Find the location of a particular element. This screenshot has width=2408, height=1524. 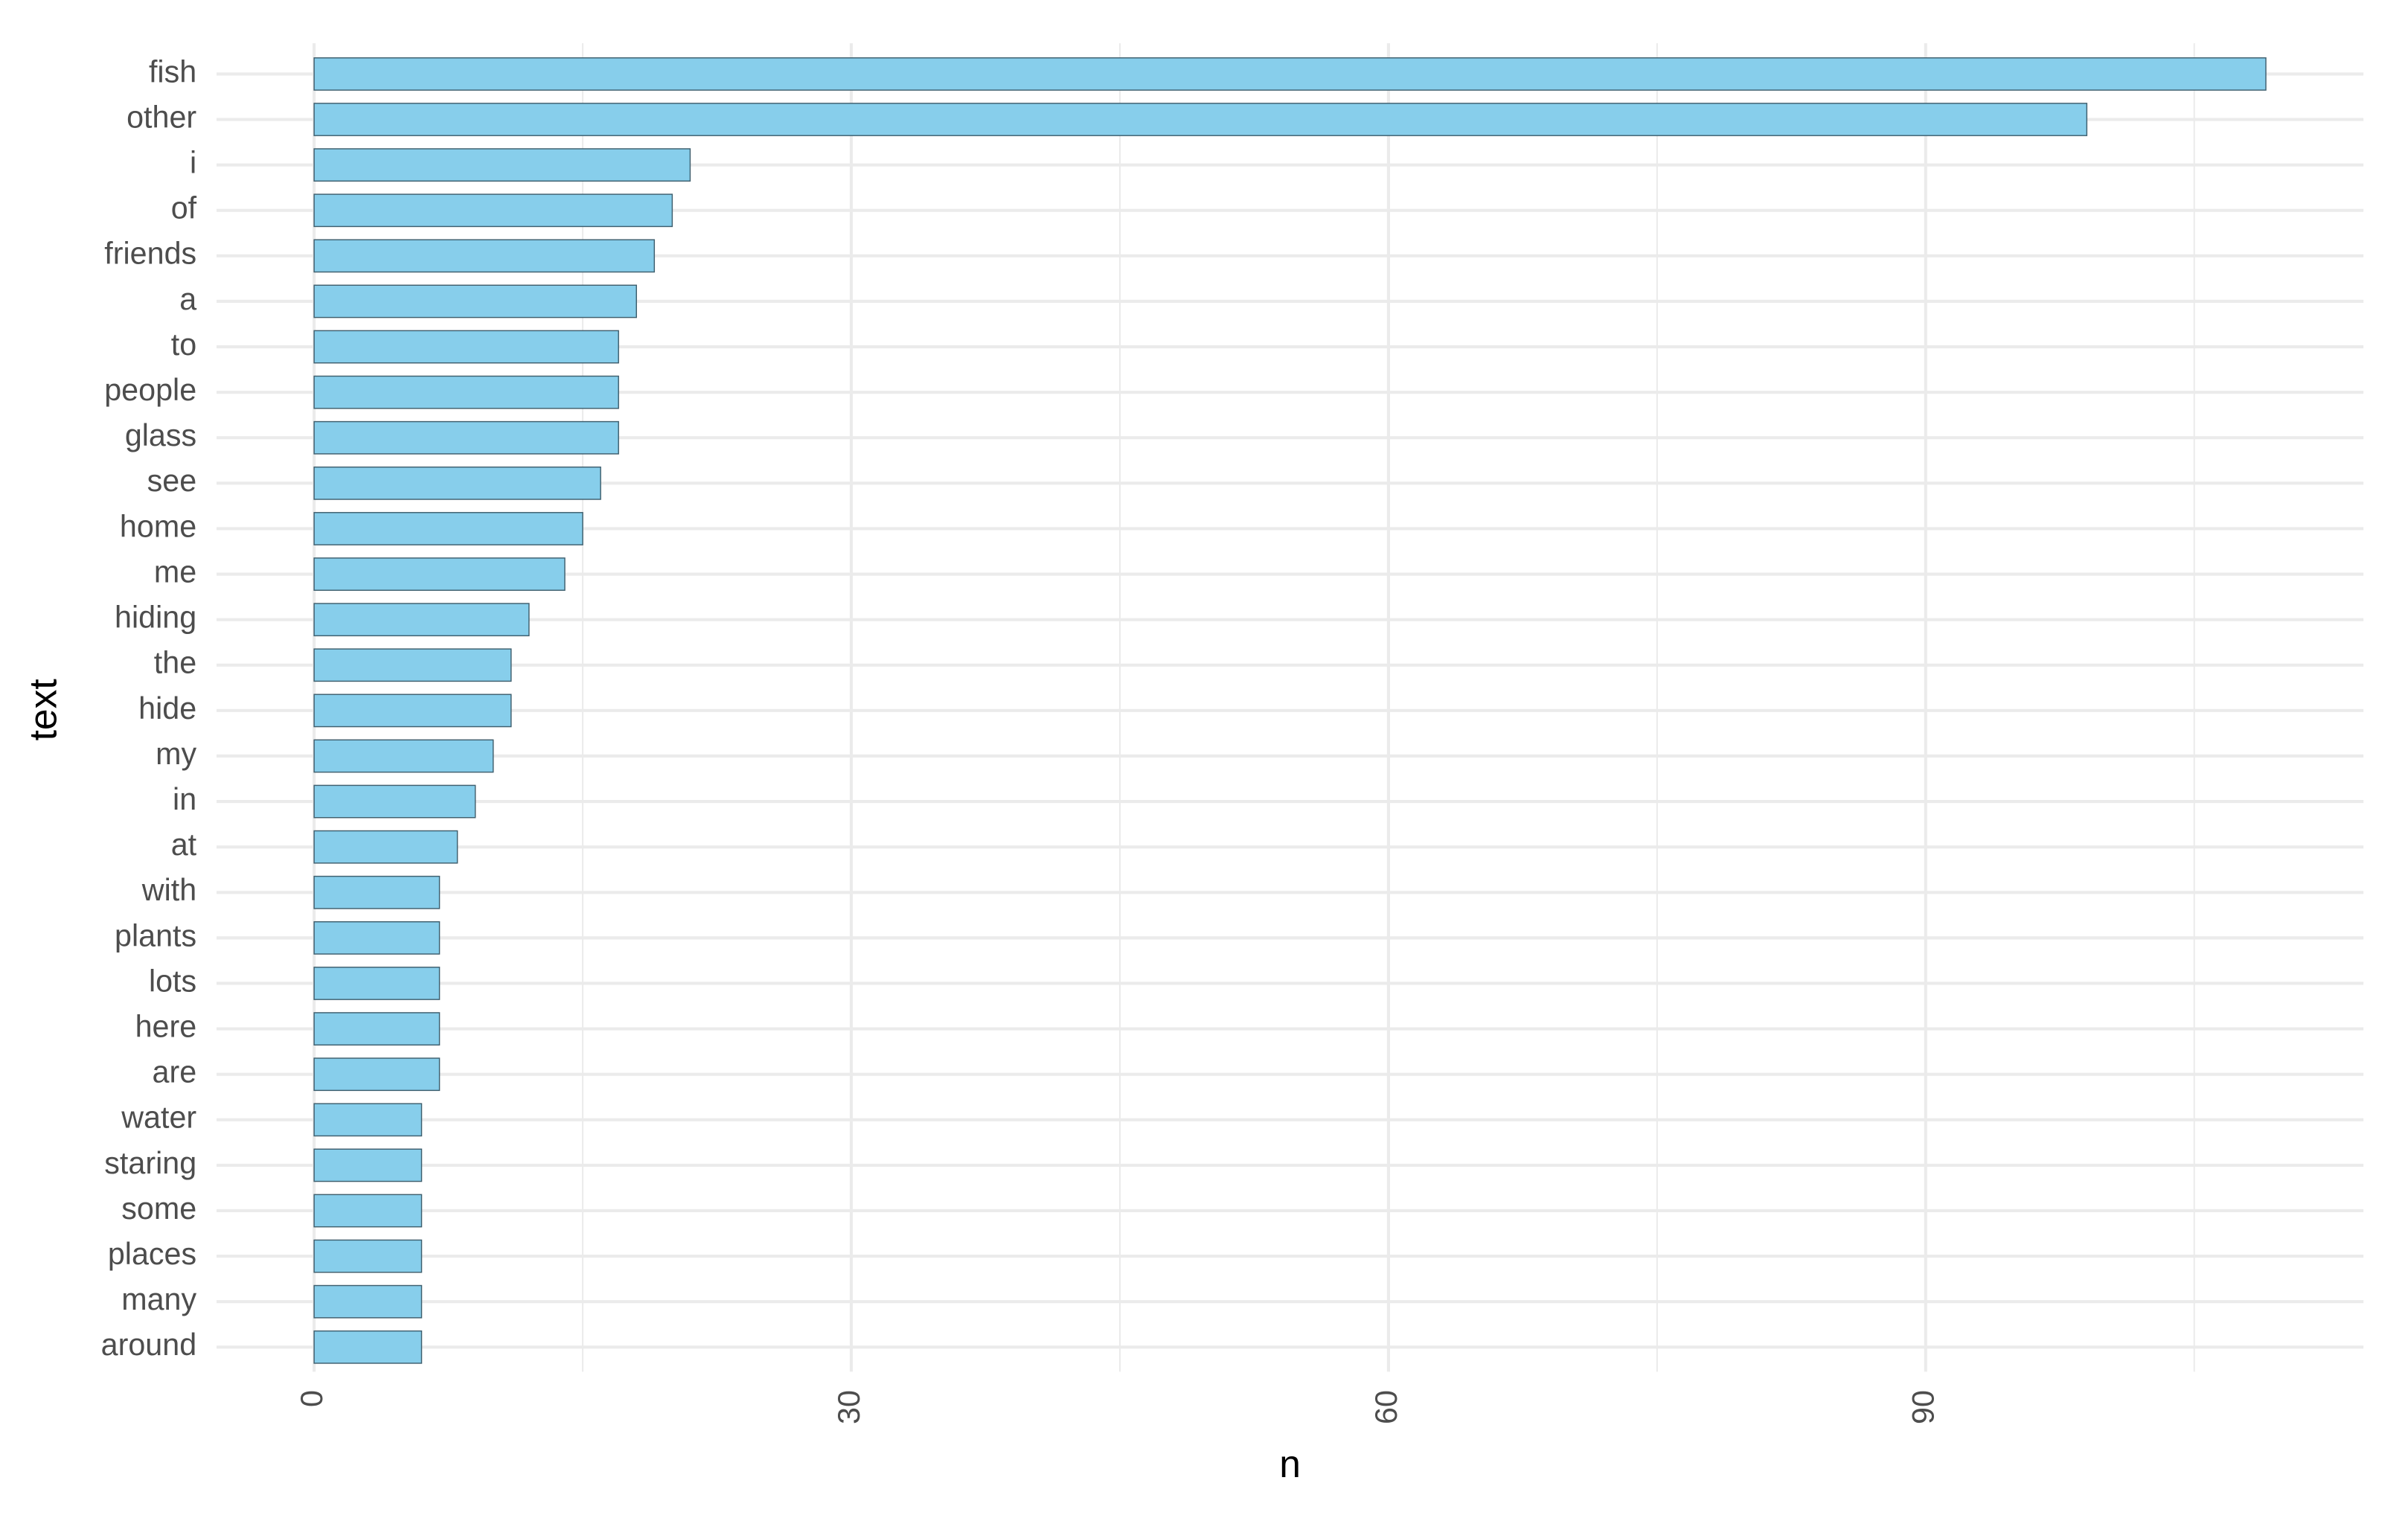

y-tick-label: hide is located at coordinates (167, 708).